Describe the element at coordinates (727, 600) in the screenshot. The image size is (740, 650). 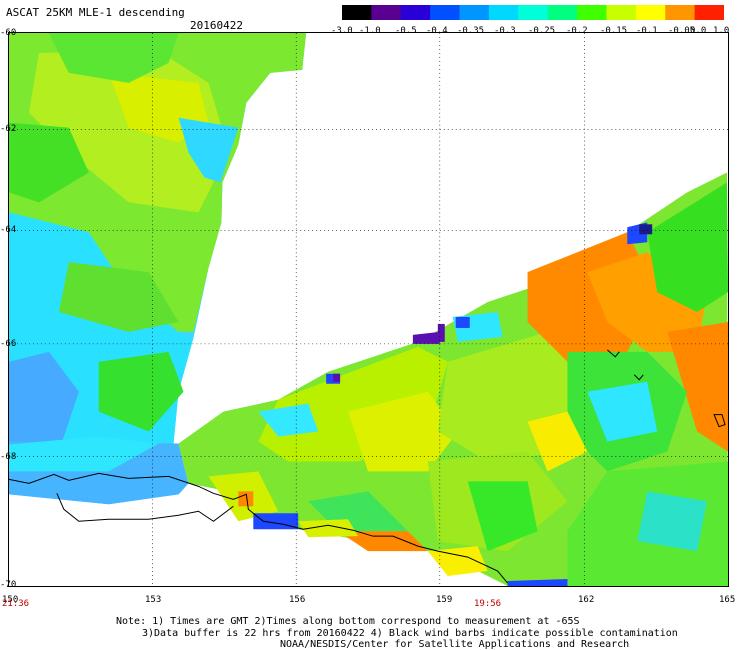
I see `lon-label: 165` at that location.